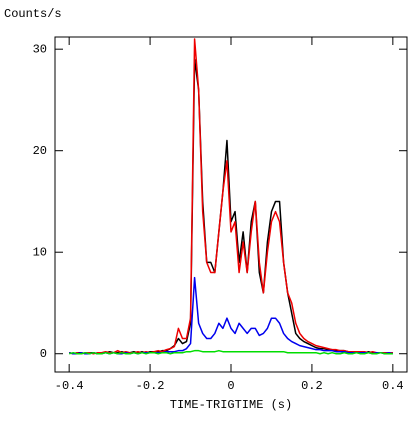 This screenshot has height=421, width=415. Describe the element at coordinates (43, 354) in the screenshot. I see `y-tick-label: 0` at that location.